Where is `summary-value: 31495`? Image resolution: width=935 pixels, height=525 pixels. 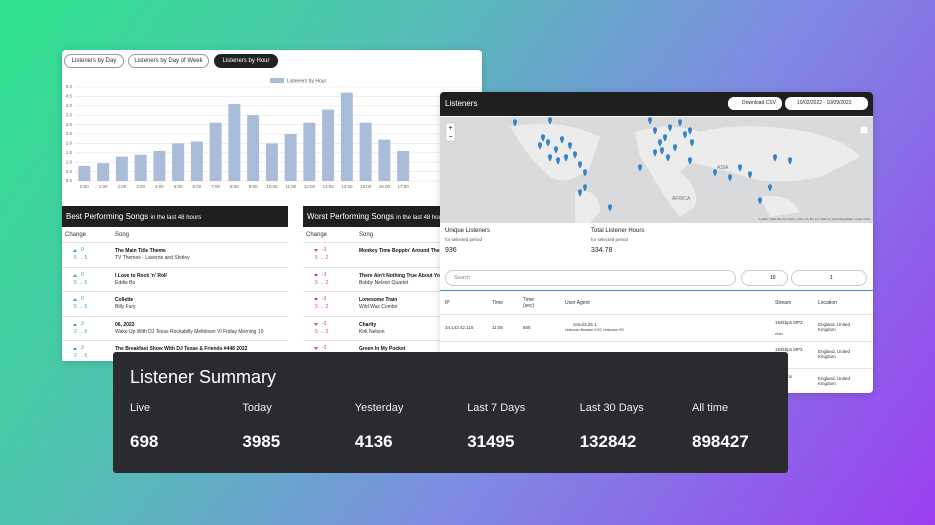 summary-value: 31495 is located at coordinates (491, 441).